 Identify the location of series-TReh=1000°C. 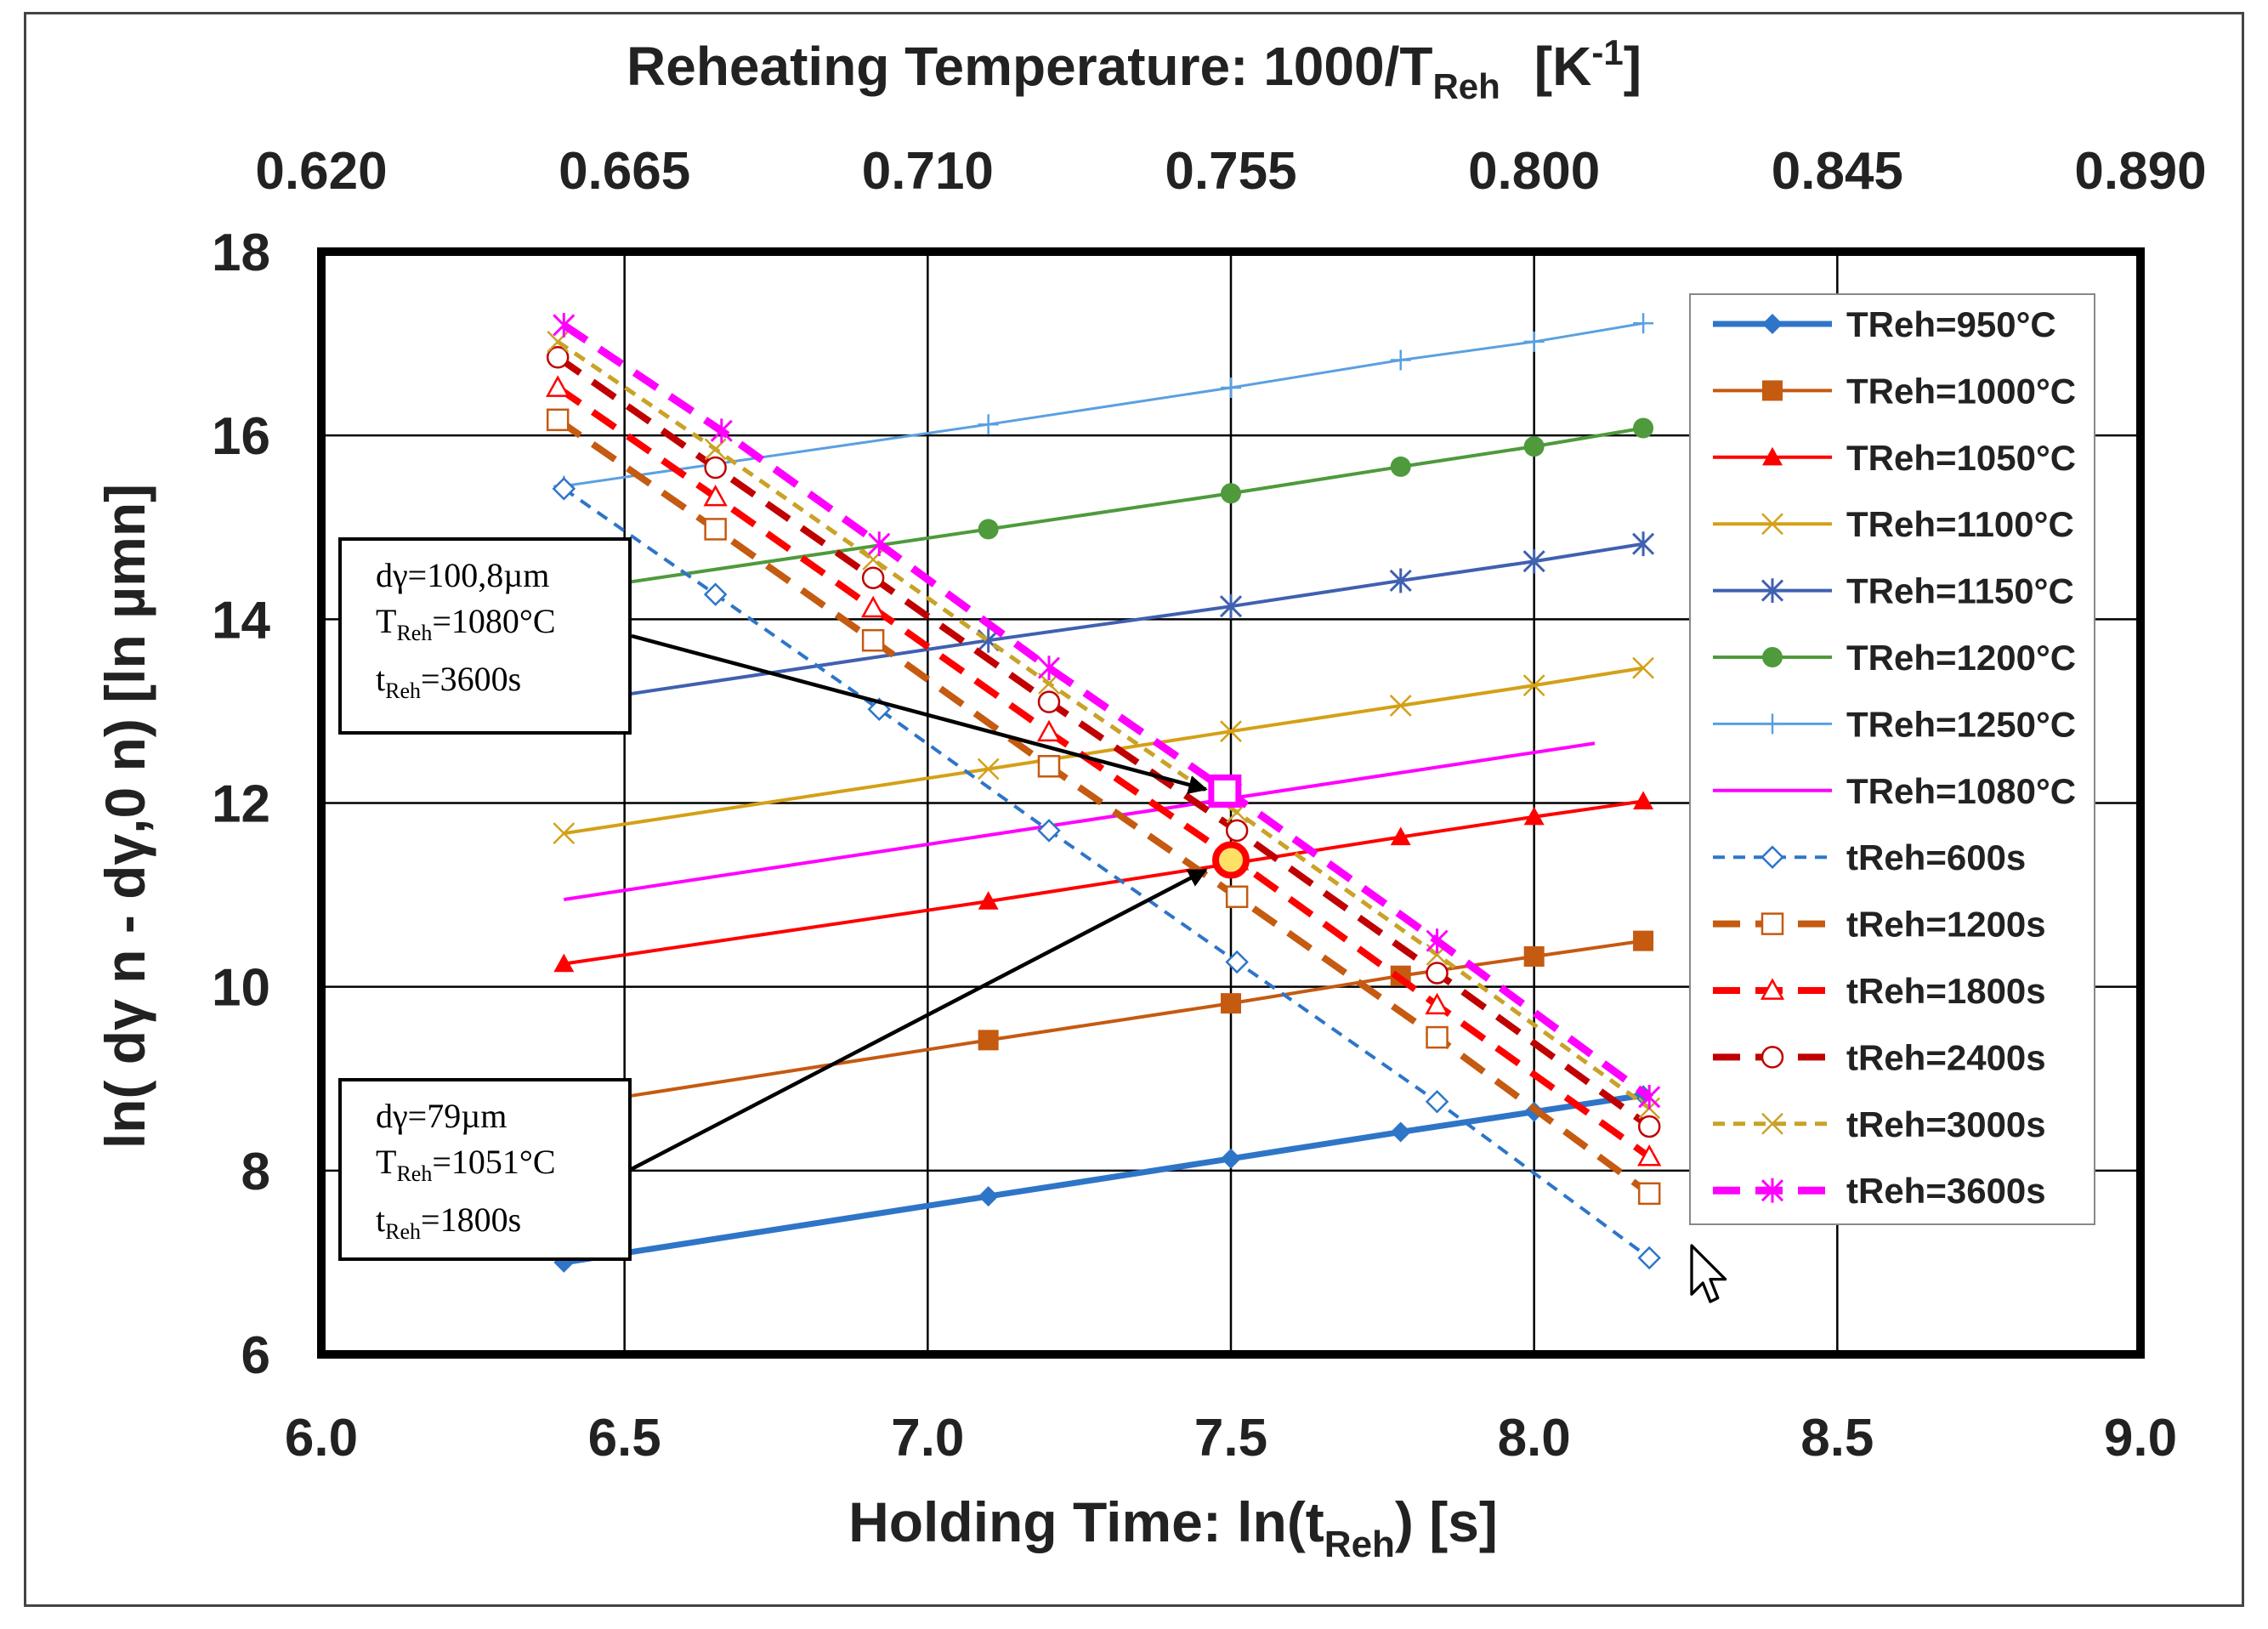
(1103, 1023).